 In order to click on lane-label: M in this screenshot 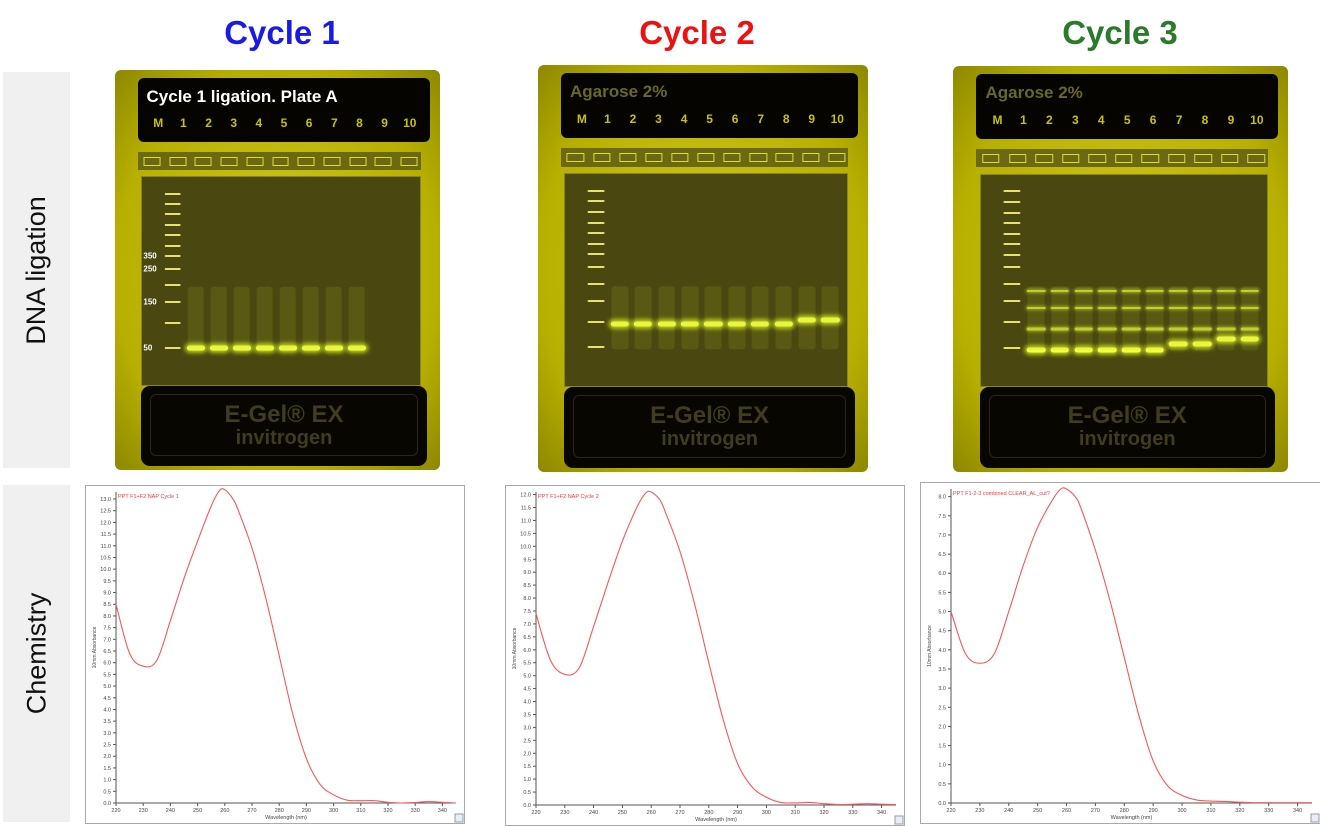, I will do `click(998, 120)`.